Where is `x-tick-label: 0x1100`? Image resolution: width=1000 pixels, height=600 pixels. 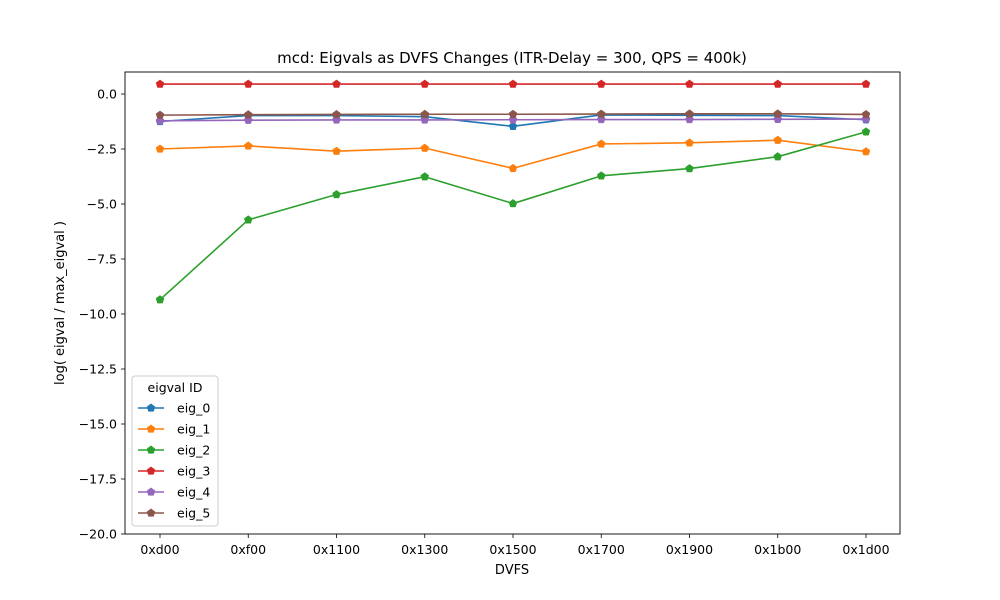 x-tick-label: 0x1100 is located at coordinates (336, 549).